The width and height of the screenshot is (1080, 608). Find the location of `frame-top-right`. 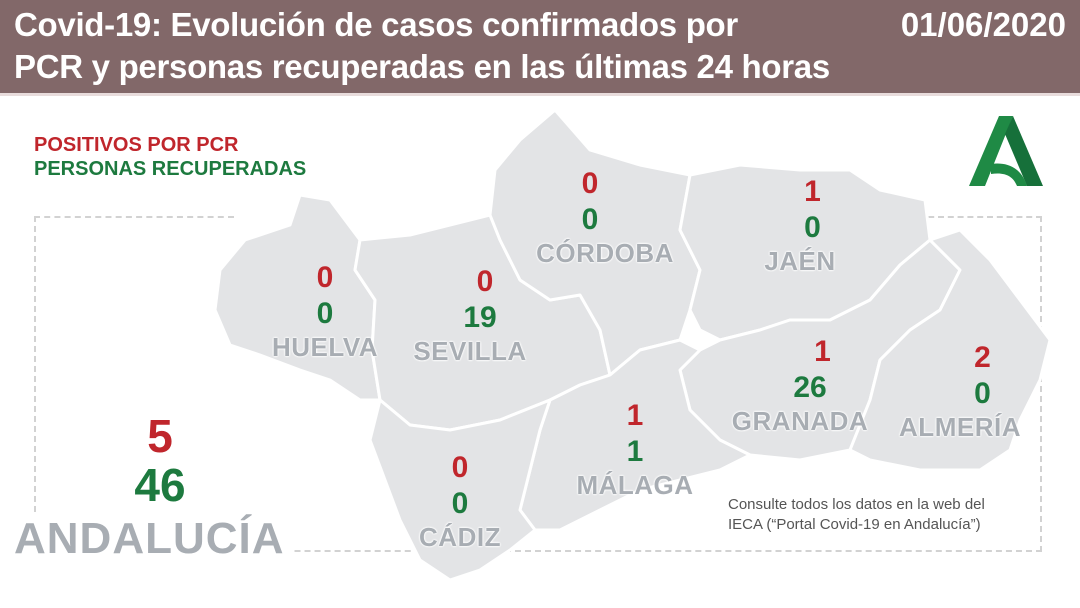

frame-top-right is located at coordinates (941, 217).